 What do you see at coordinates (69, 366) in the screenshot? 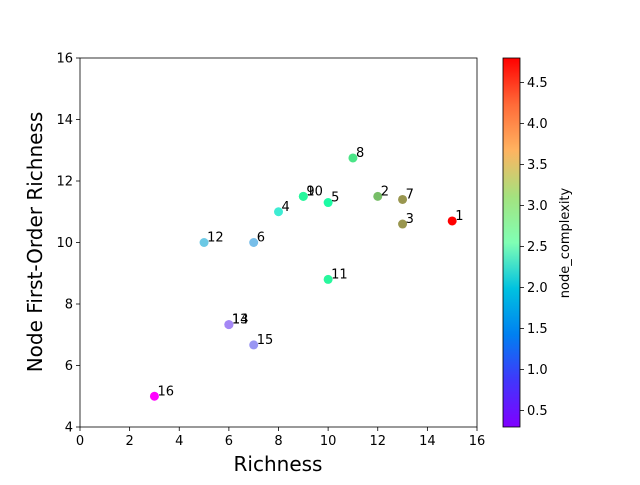
I see `y-tick-label: 6` at bounding box center [69, 366].